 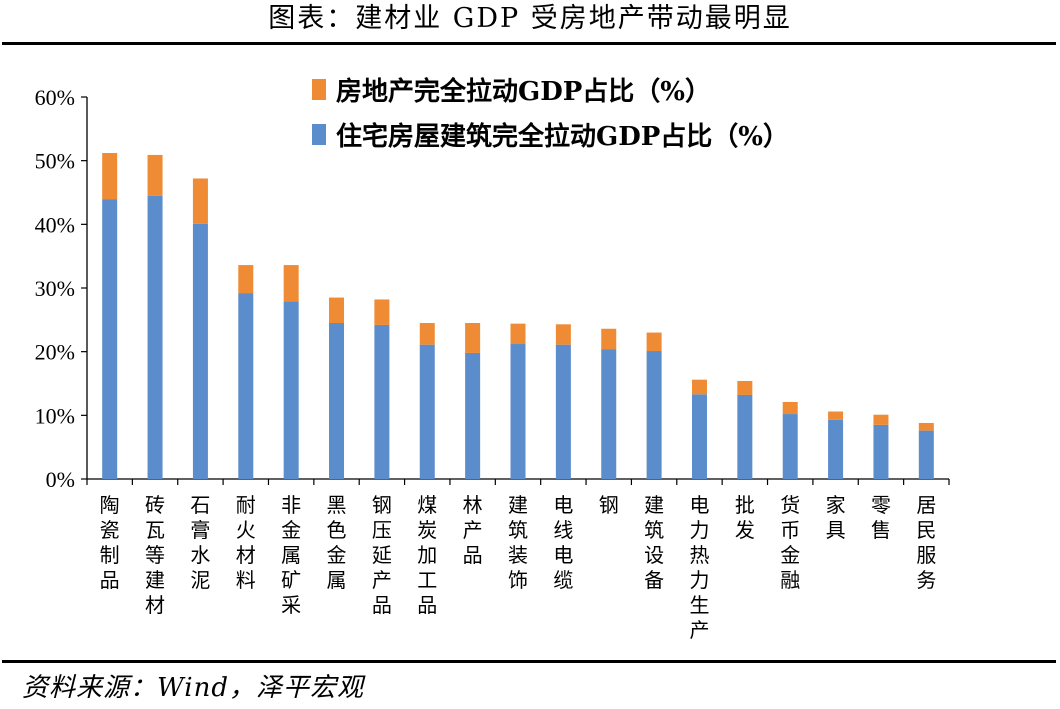 I want to click on x-category-label: 零售, so click(x=881, y=517).